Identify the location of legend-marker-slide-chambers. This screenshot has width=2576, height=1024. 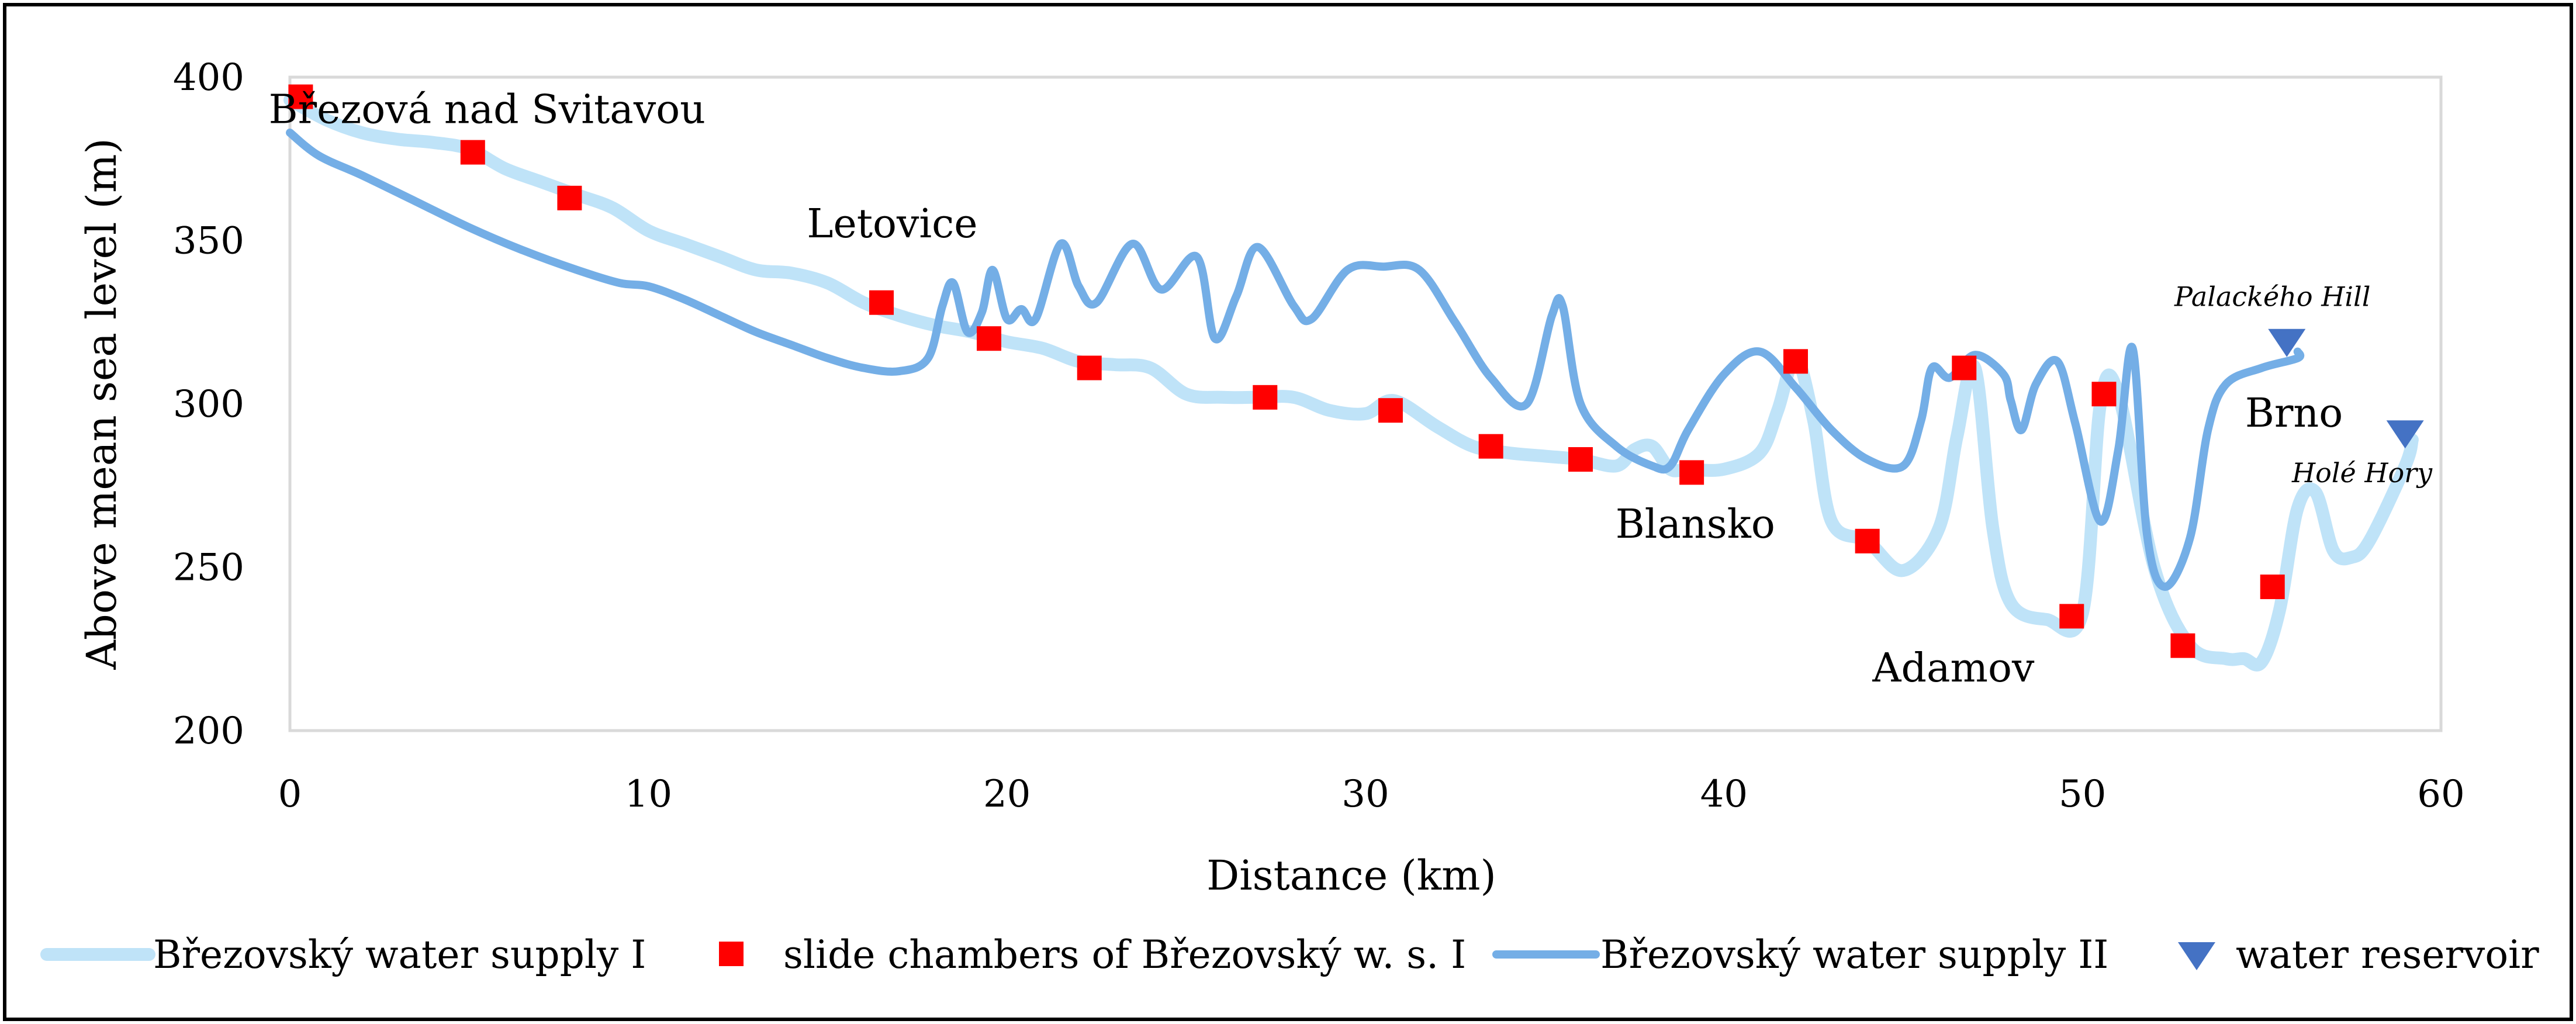
(731, 954).